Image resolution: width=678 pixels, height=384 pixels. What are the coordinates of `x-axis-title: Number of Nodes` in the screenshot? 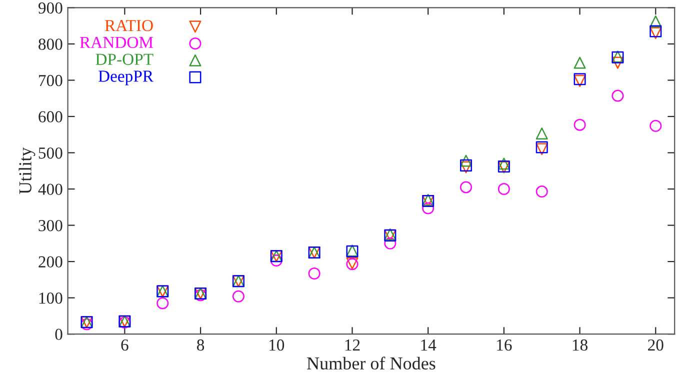 It's located at (371, 363).